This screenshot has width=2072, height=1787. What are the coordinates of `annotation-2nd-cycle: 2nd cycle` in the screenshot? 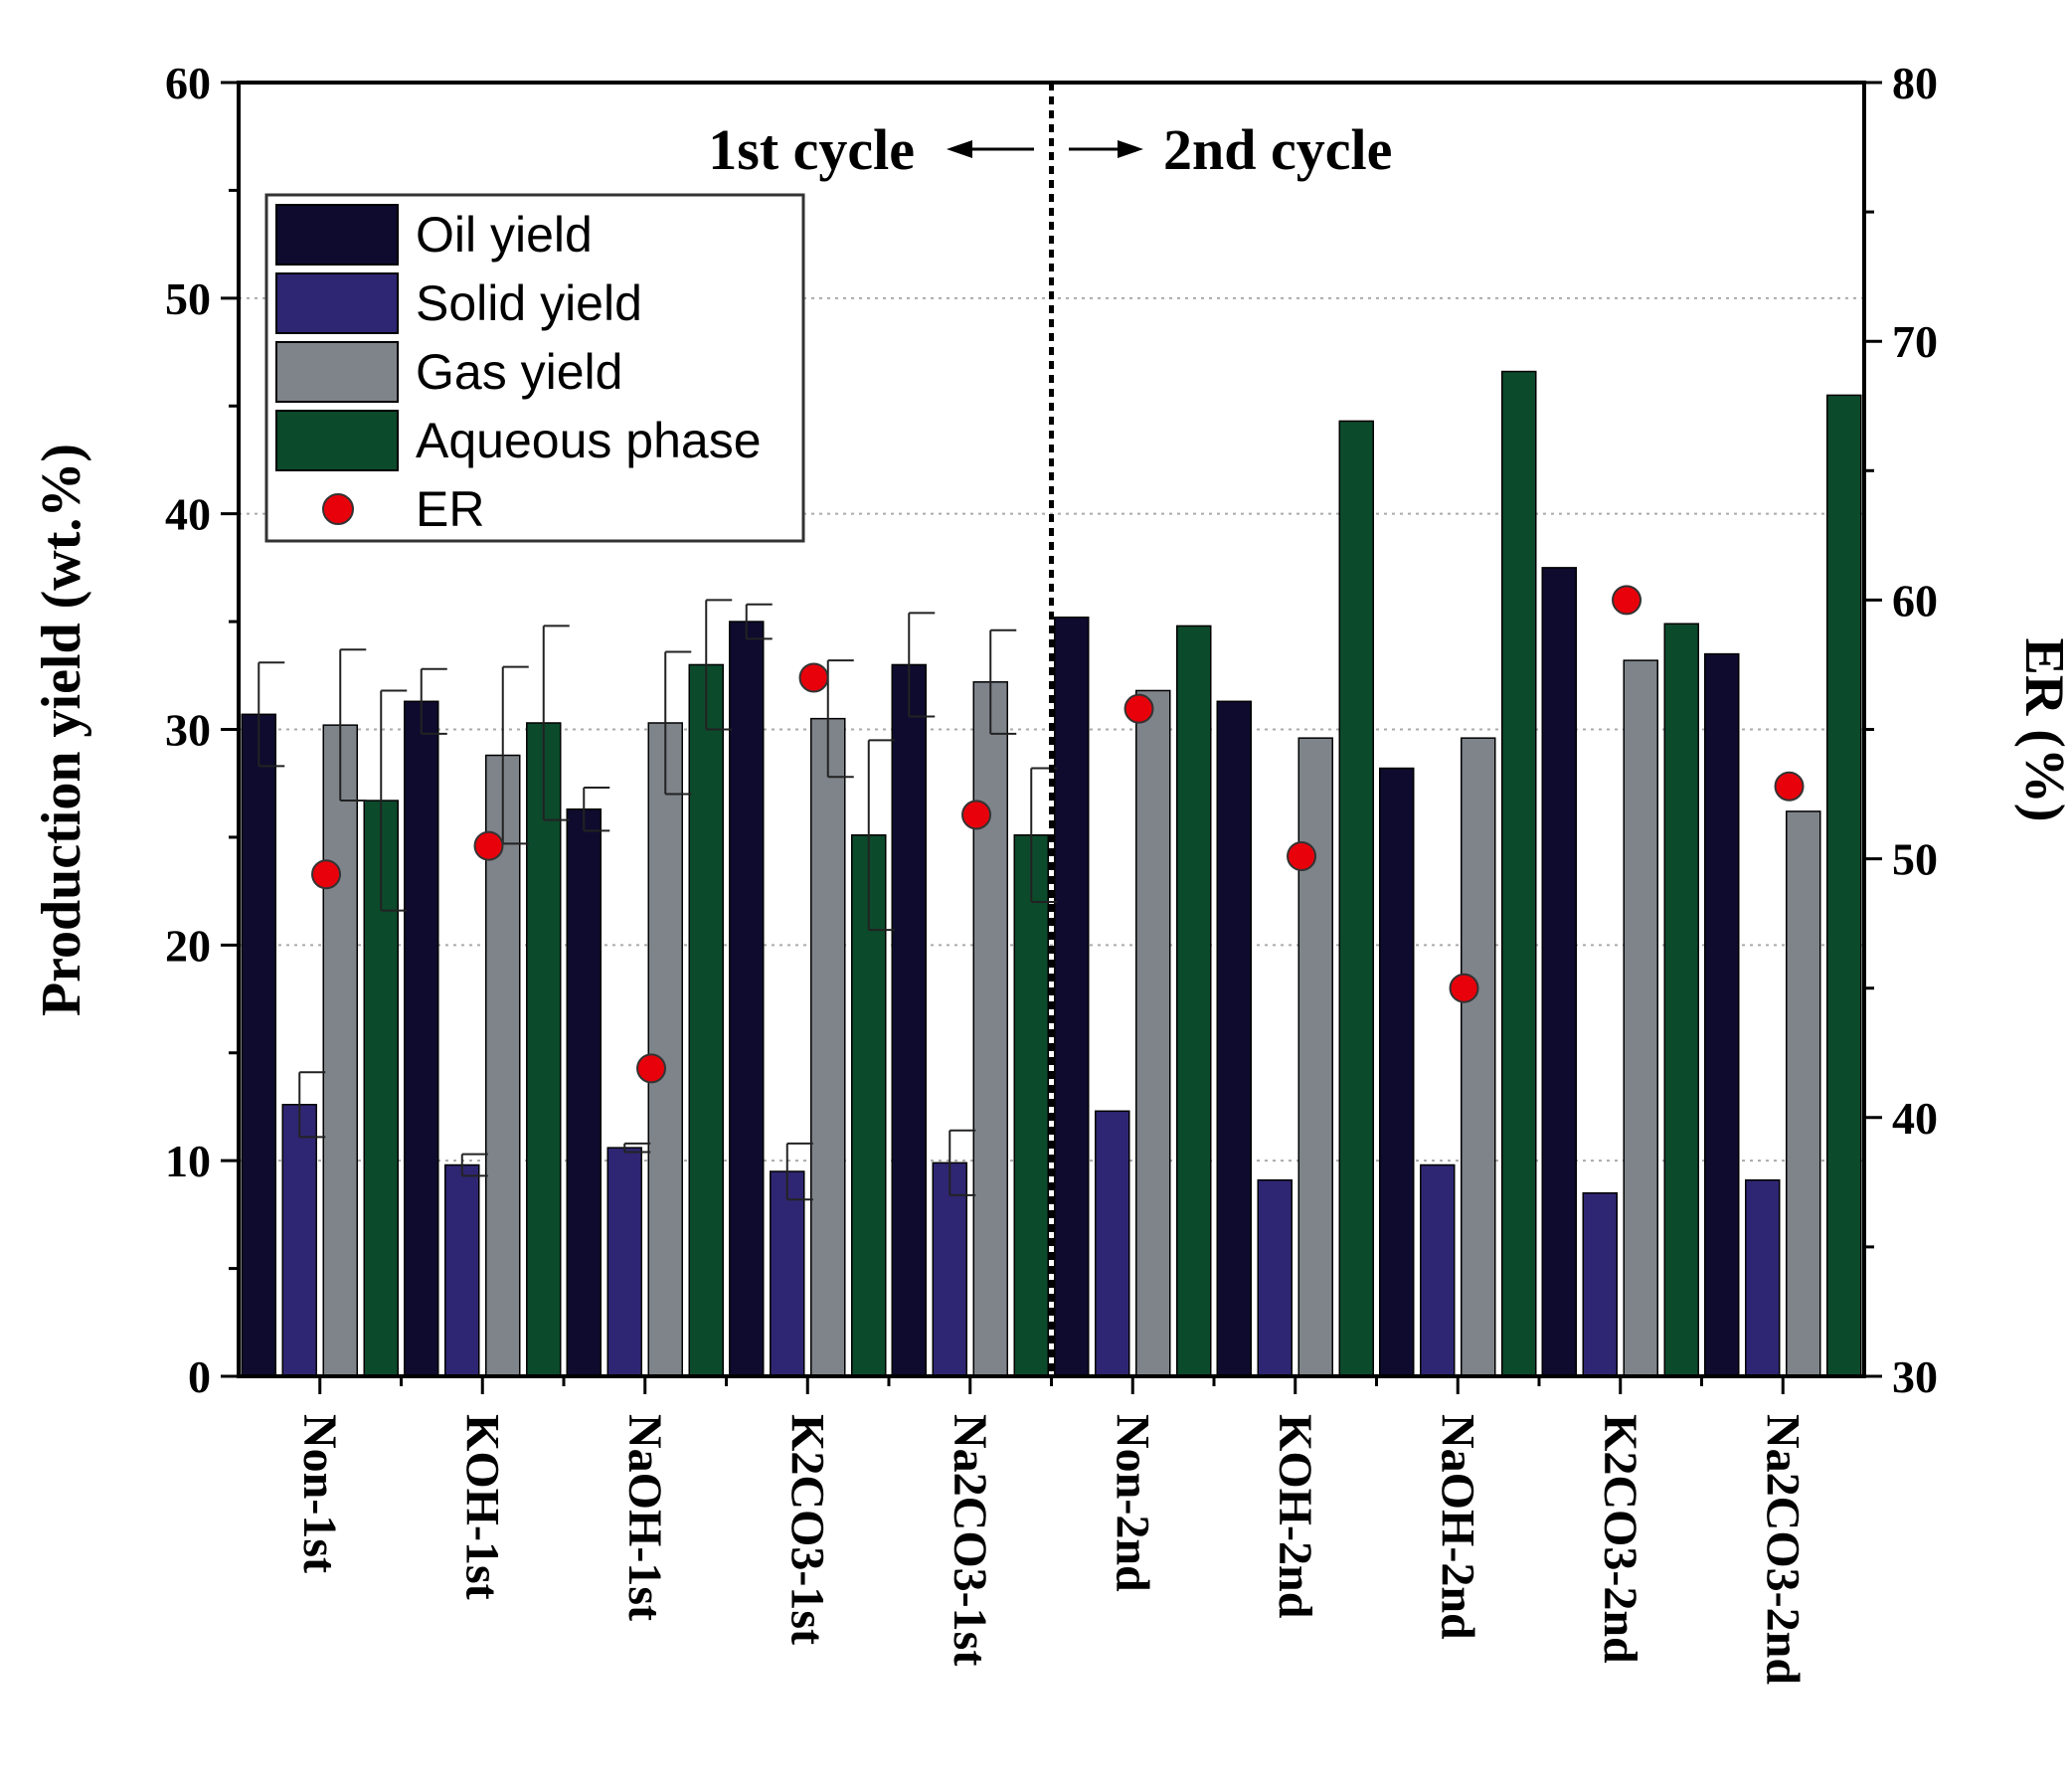 It's located at (1277, 149).